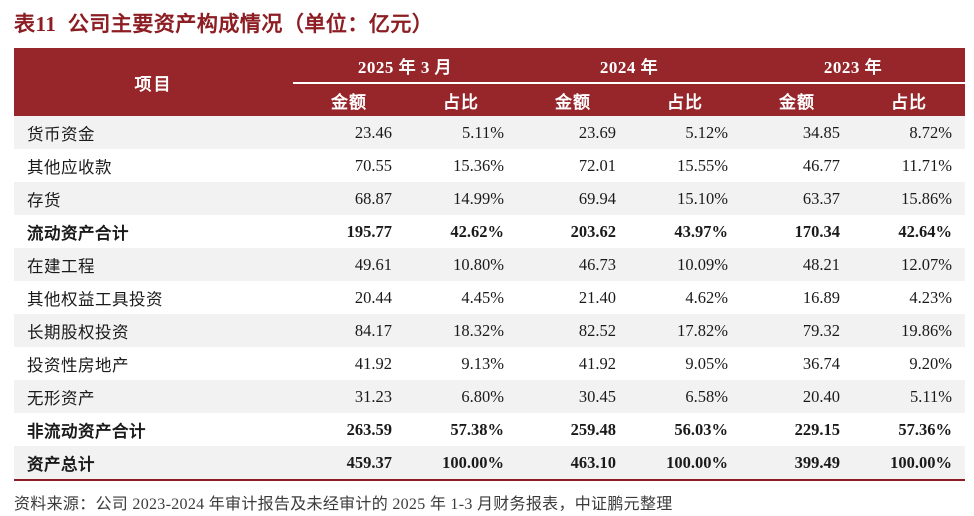 This screenshot has height=516, width=974. Describe the element at coordinates (706, 132) in the screenshot. I see `ratio-cell: 5.12%` at that location.